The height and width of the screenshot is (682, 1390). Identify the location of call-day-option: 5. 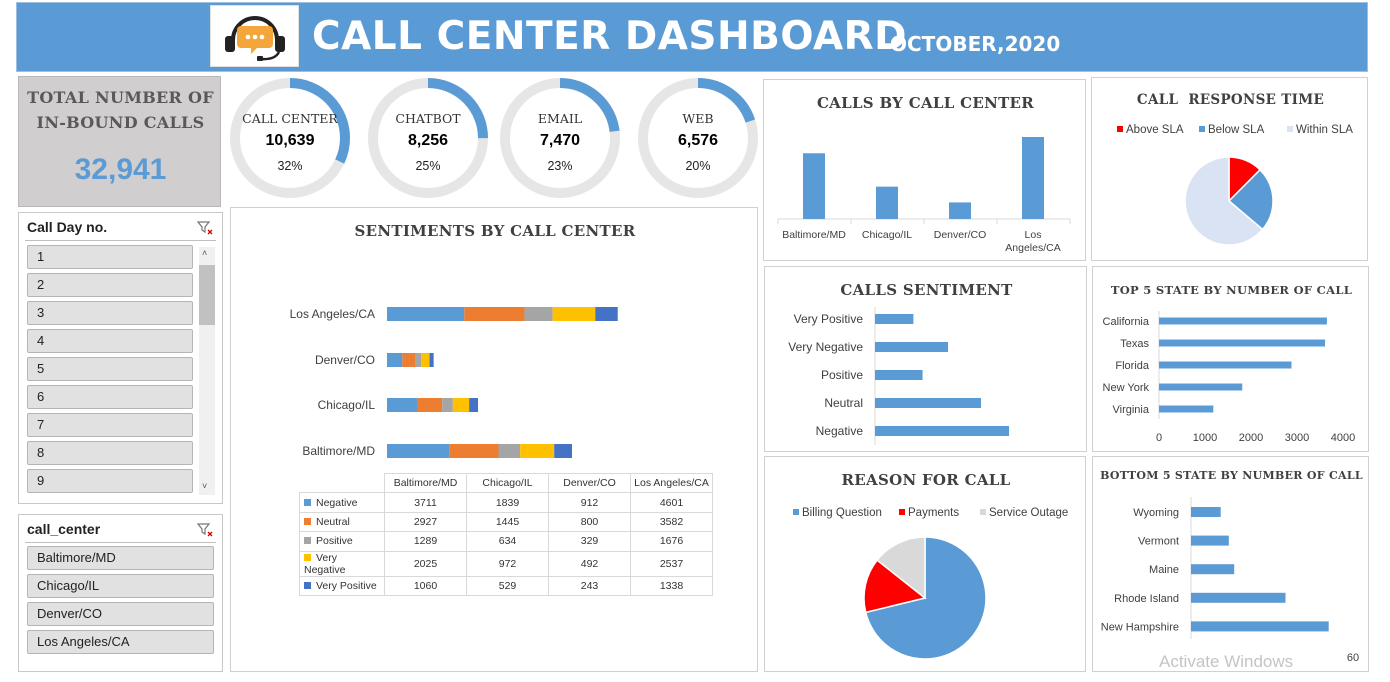
(110, 369).